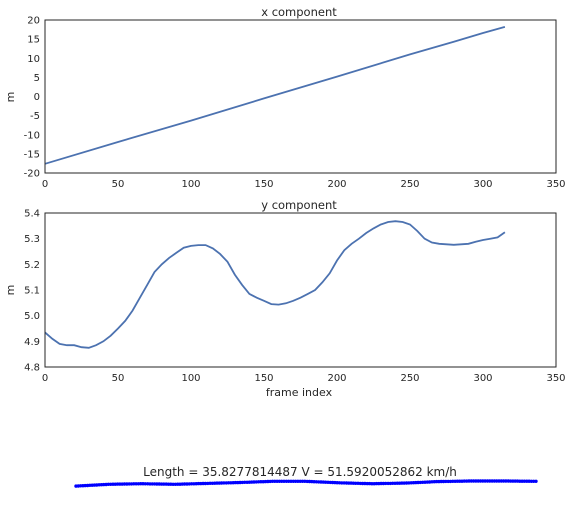 The image size is (569, 526). Describe the element at coordinates (482, 184) in the screenshot. I see `x-component-xtick-label: 300` at that location.